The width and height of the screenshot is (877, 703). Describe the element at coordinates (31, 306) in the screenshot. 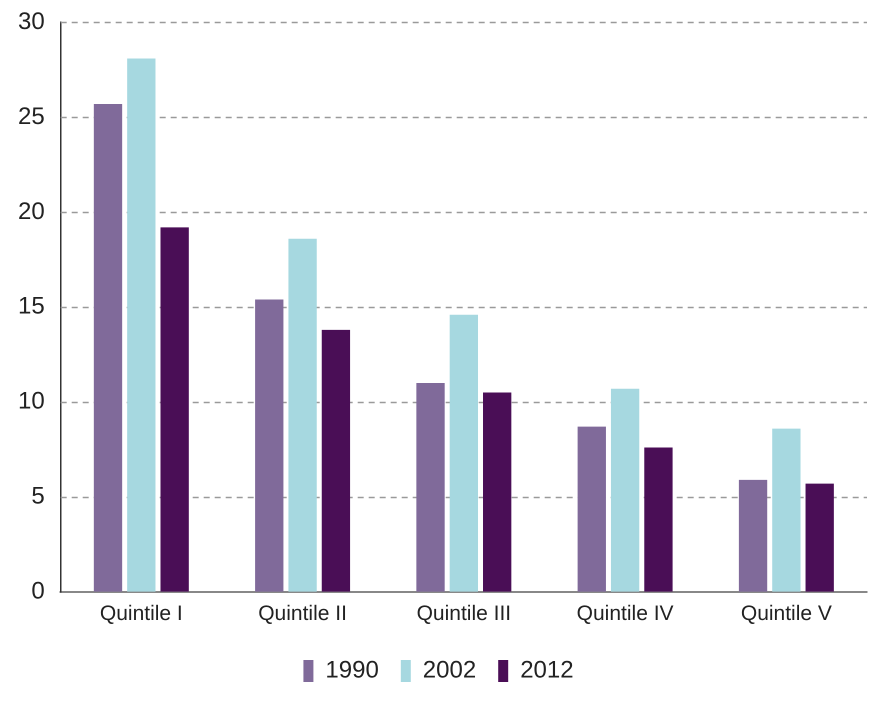

I see `y-tick-label: 15` at that location.